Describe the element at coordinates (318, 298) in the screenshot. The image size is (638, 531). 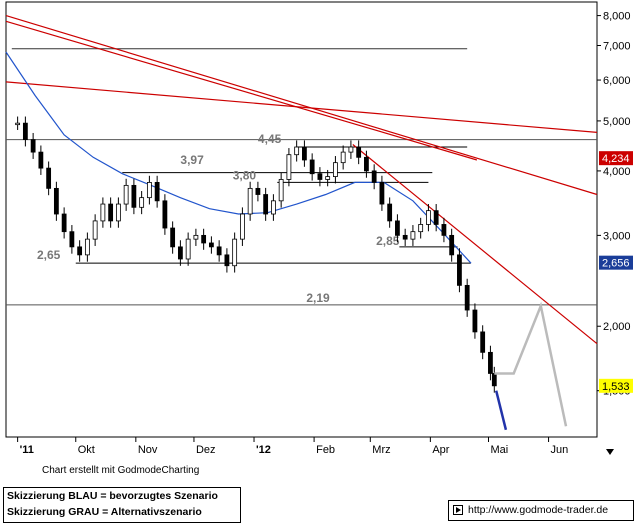
I see `level-label: 2,19` at that location.